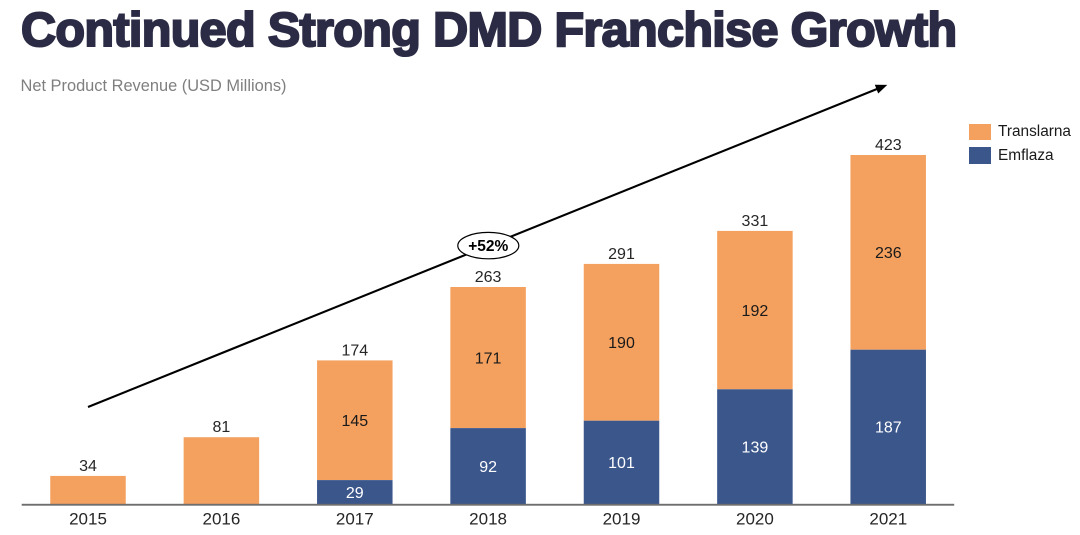 This screenshot has height=535, width=1080. I want to click on svg-text: 2017, so click(355, 519).